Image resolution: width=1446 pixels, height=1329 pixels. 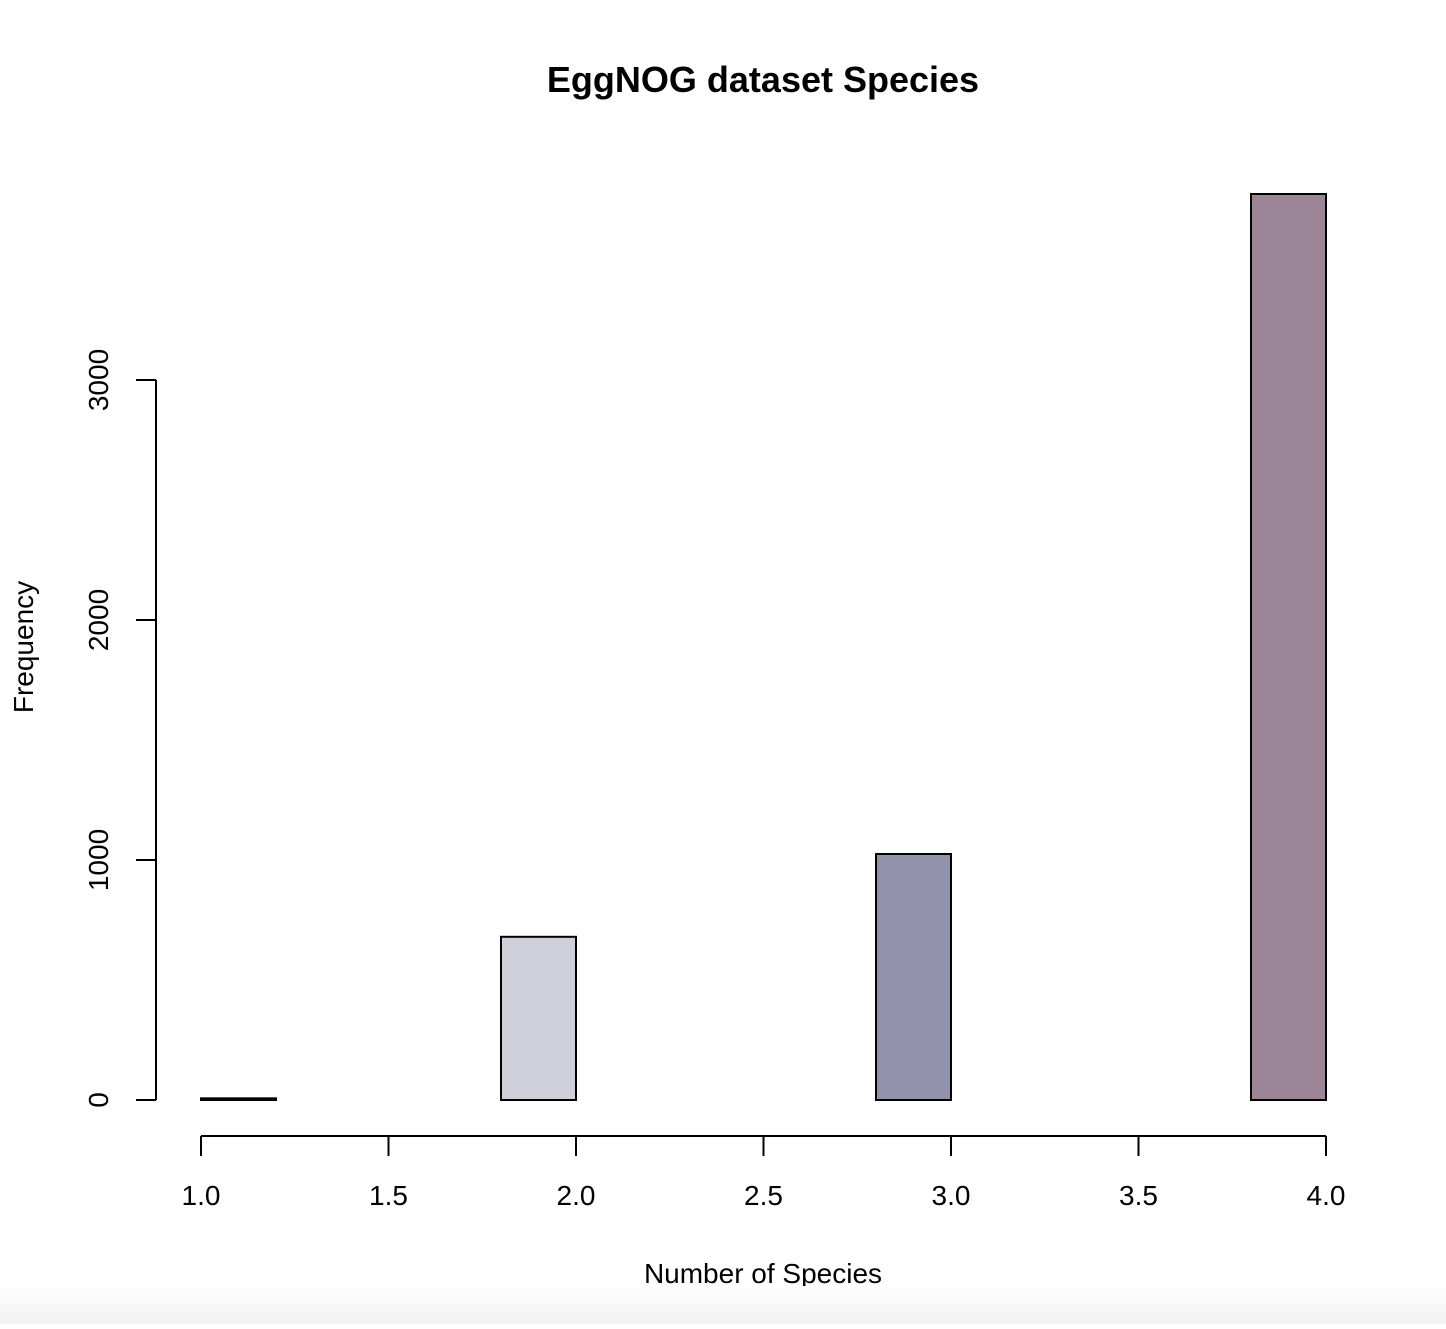 I want to click on y-tick-label: 0, so click(x=98, y=1100).